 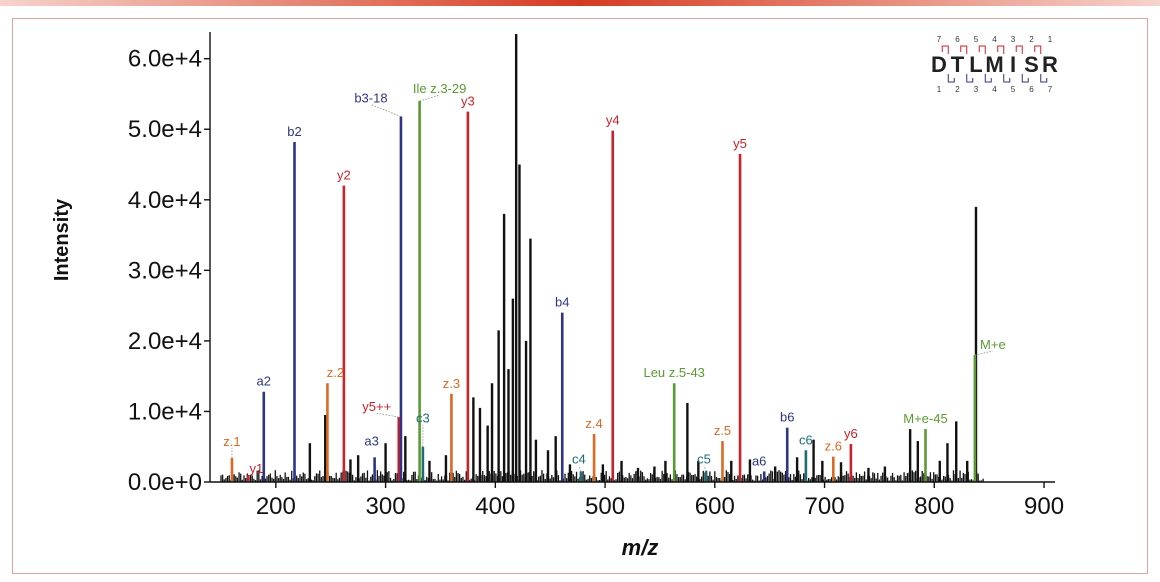 What do you see at coordinates (939, 64) in the screenshot?
I see `peptide-residue: D` at bounding box center [939, 64].